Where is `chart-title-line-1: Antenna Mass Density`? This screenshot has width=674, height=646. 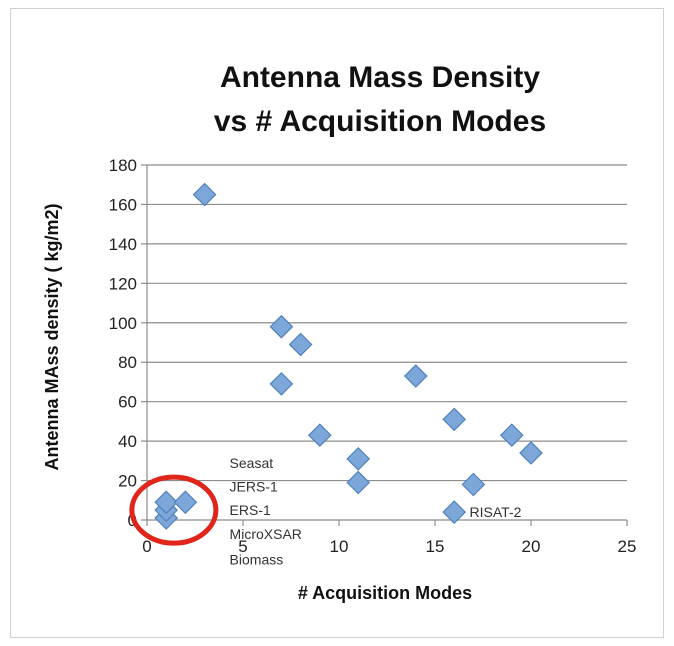
chart-title-line-1: Antenna Mass Density is located at coordinates (380, 77).